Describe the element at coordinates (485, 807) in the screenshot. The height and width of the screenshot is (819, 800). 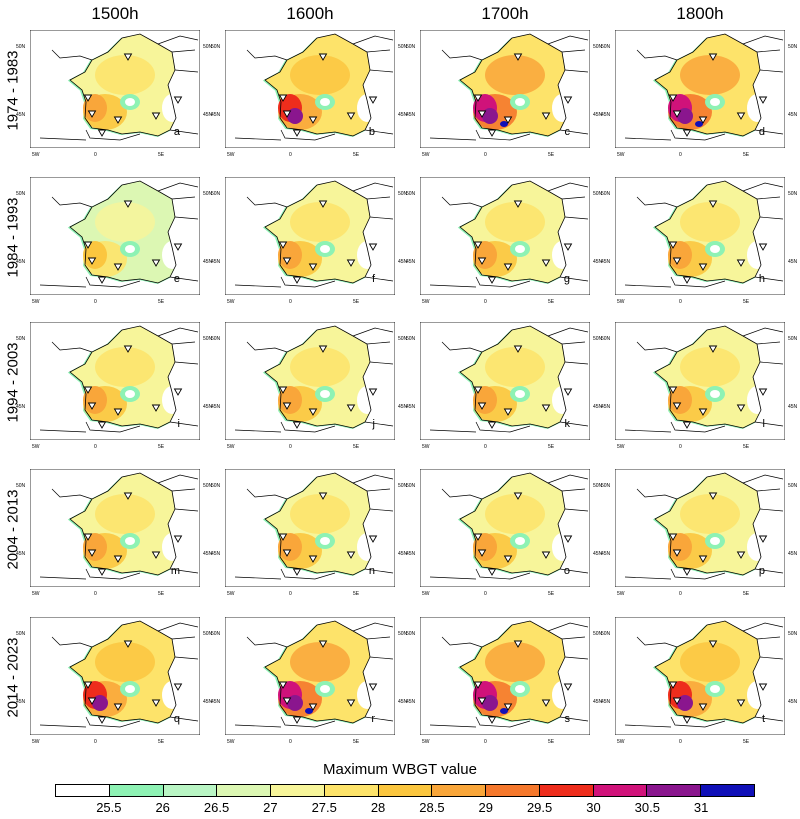
I see `colorbar-tick-label: 29` at that location.